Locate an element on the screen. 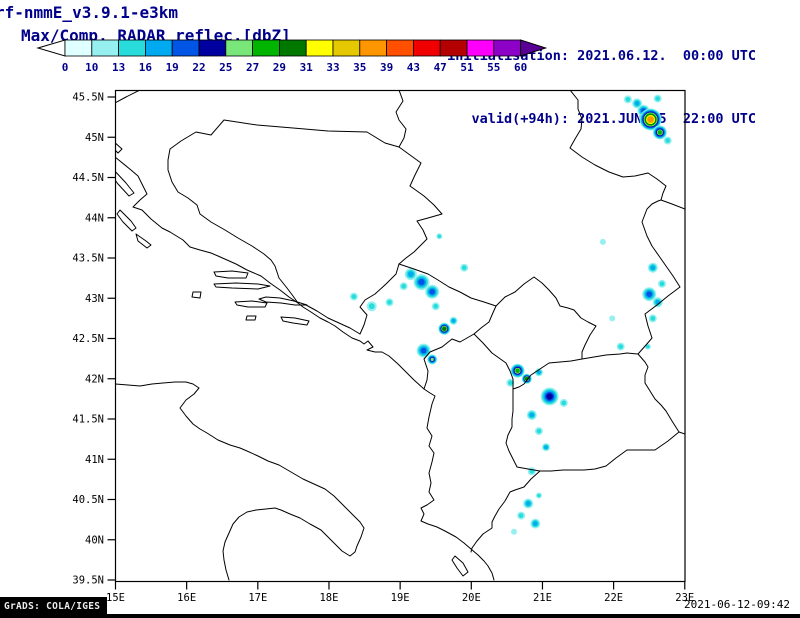 Image resolution: width=800 pixels, height=618 pixels. border-kosovo-albania is located at coordinates (493, 361).